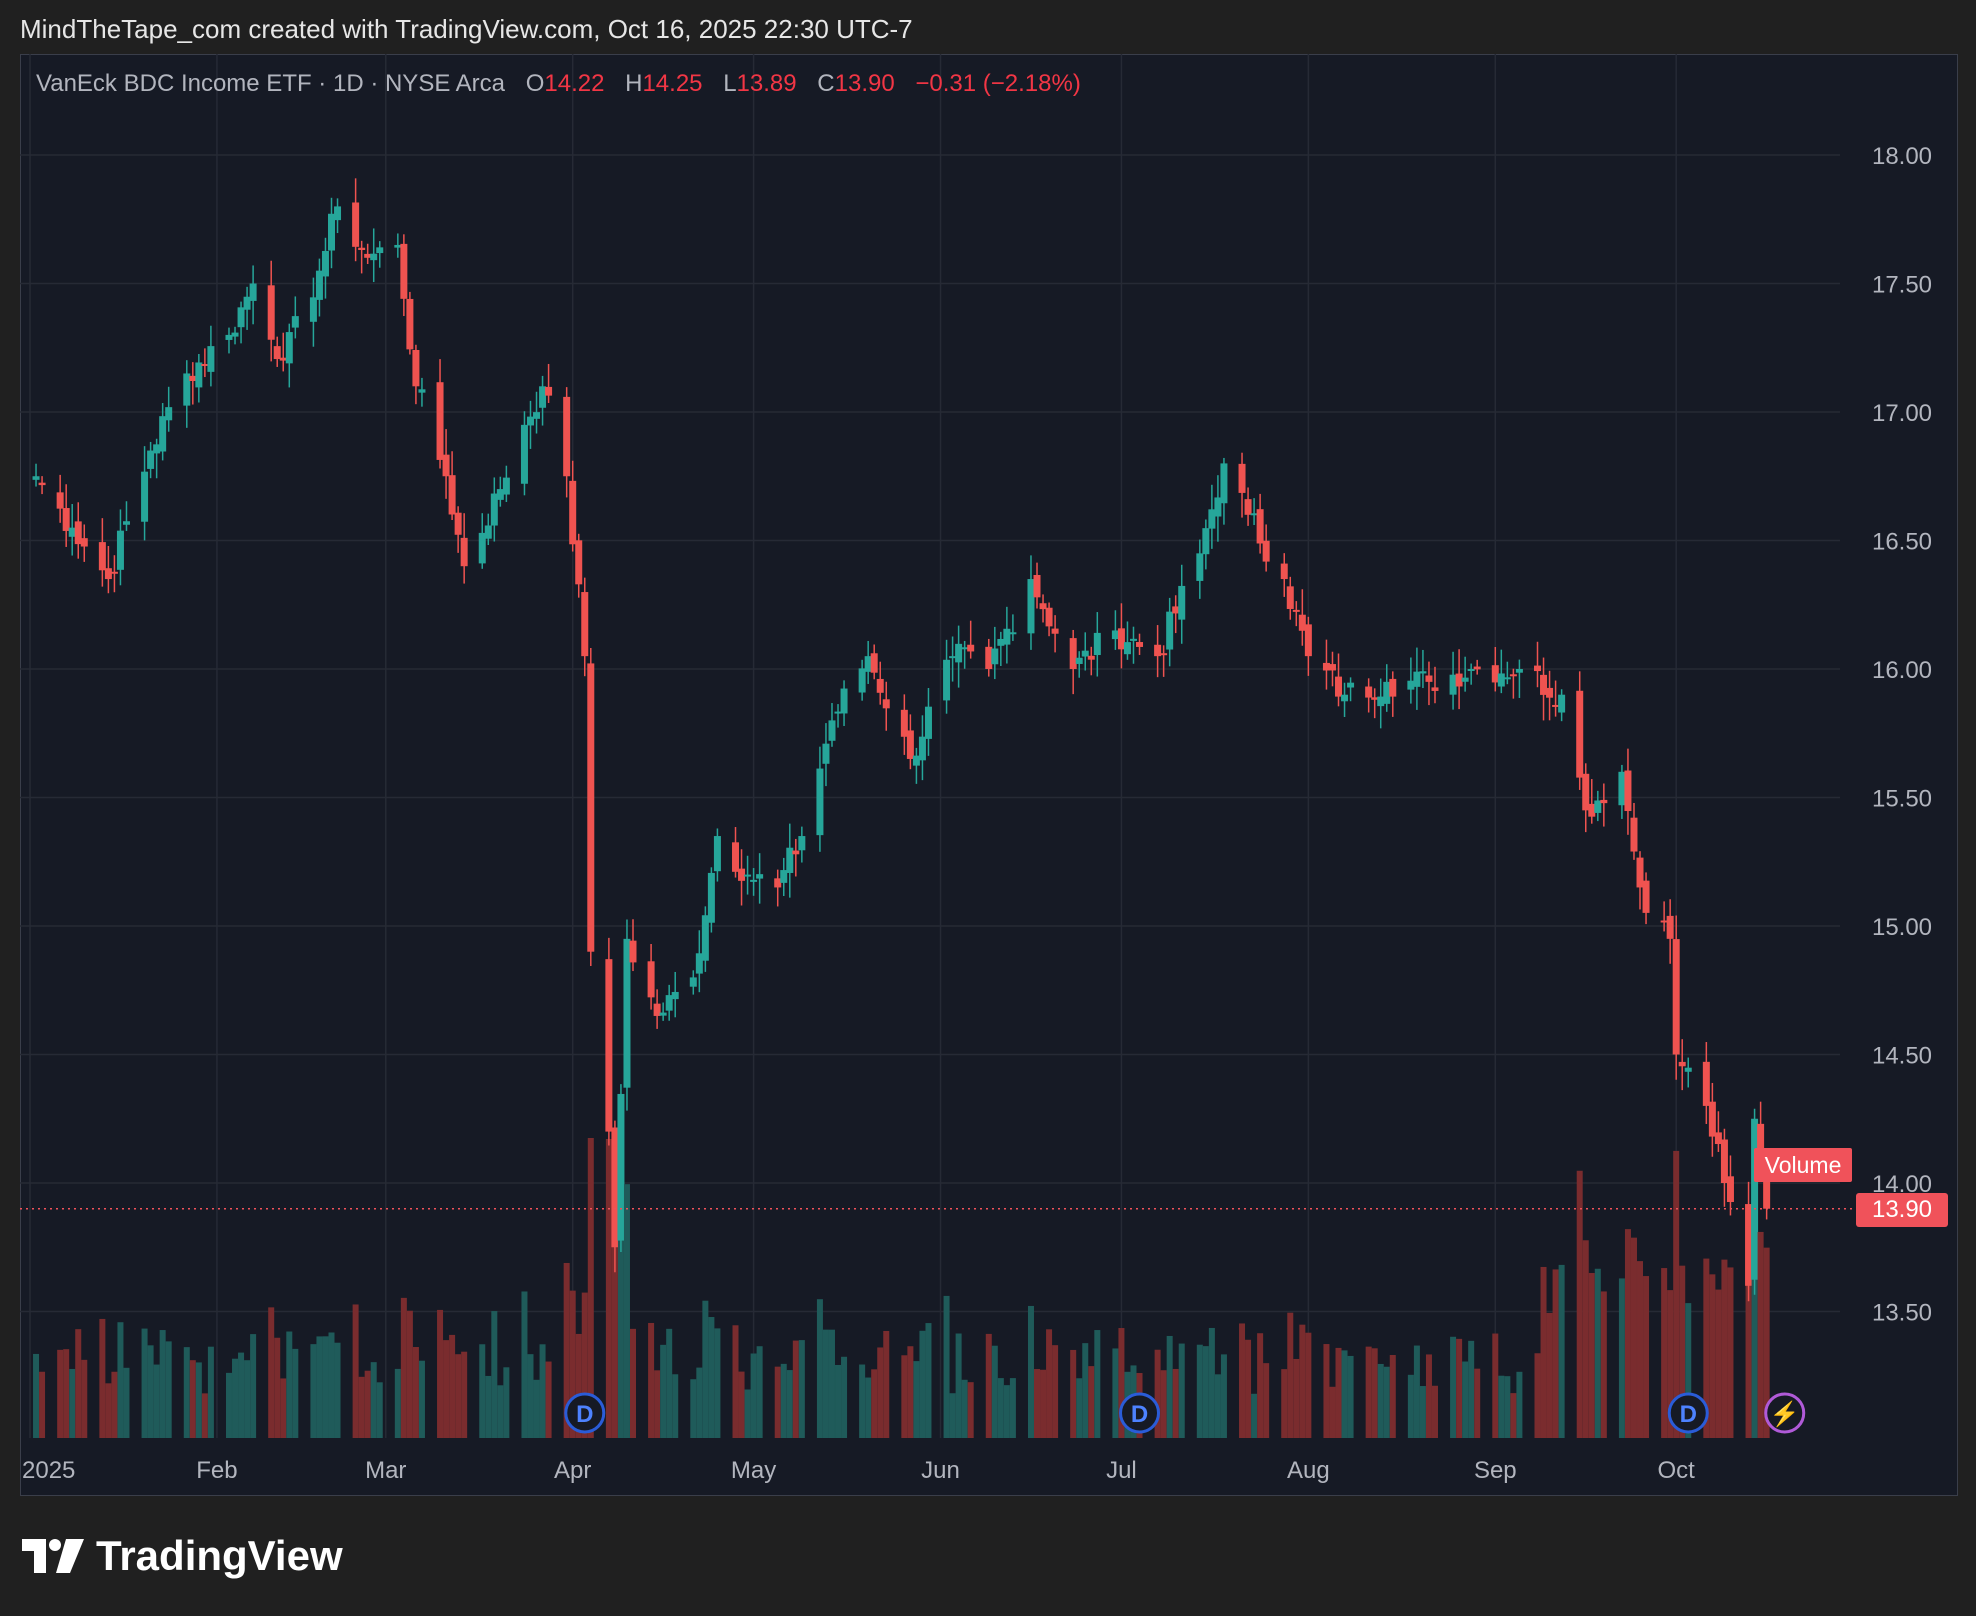 Image resolution: width=1976 pixels, height=1616 pixels. I want to click on volume-label: Volume, so click(1803, 1165).